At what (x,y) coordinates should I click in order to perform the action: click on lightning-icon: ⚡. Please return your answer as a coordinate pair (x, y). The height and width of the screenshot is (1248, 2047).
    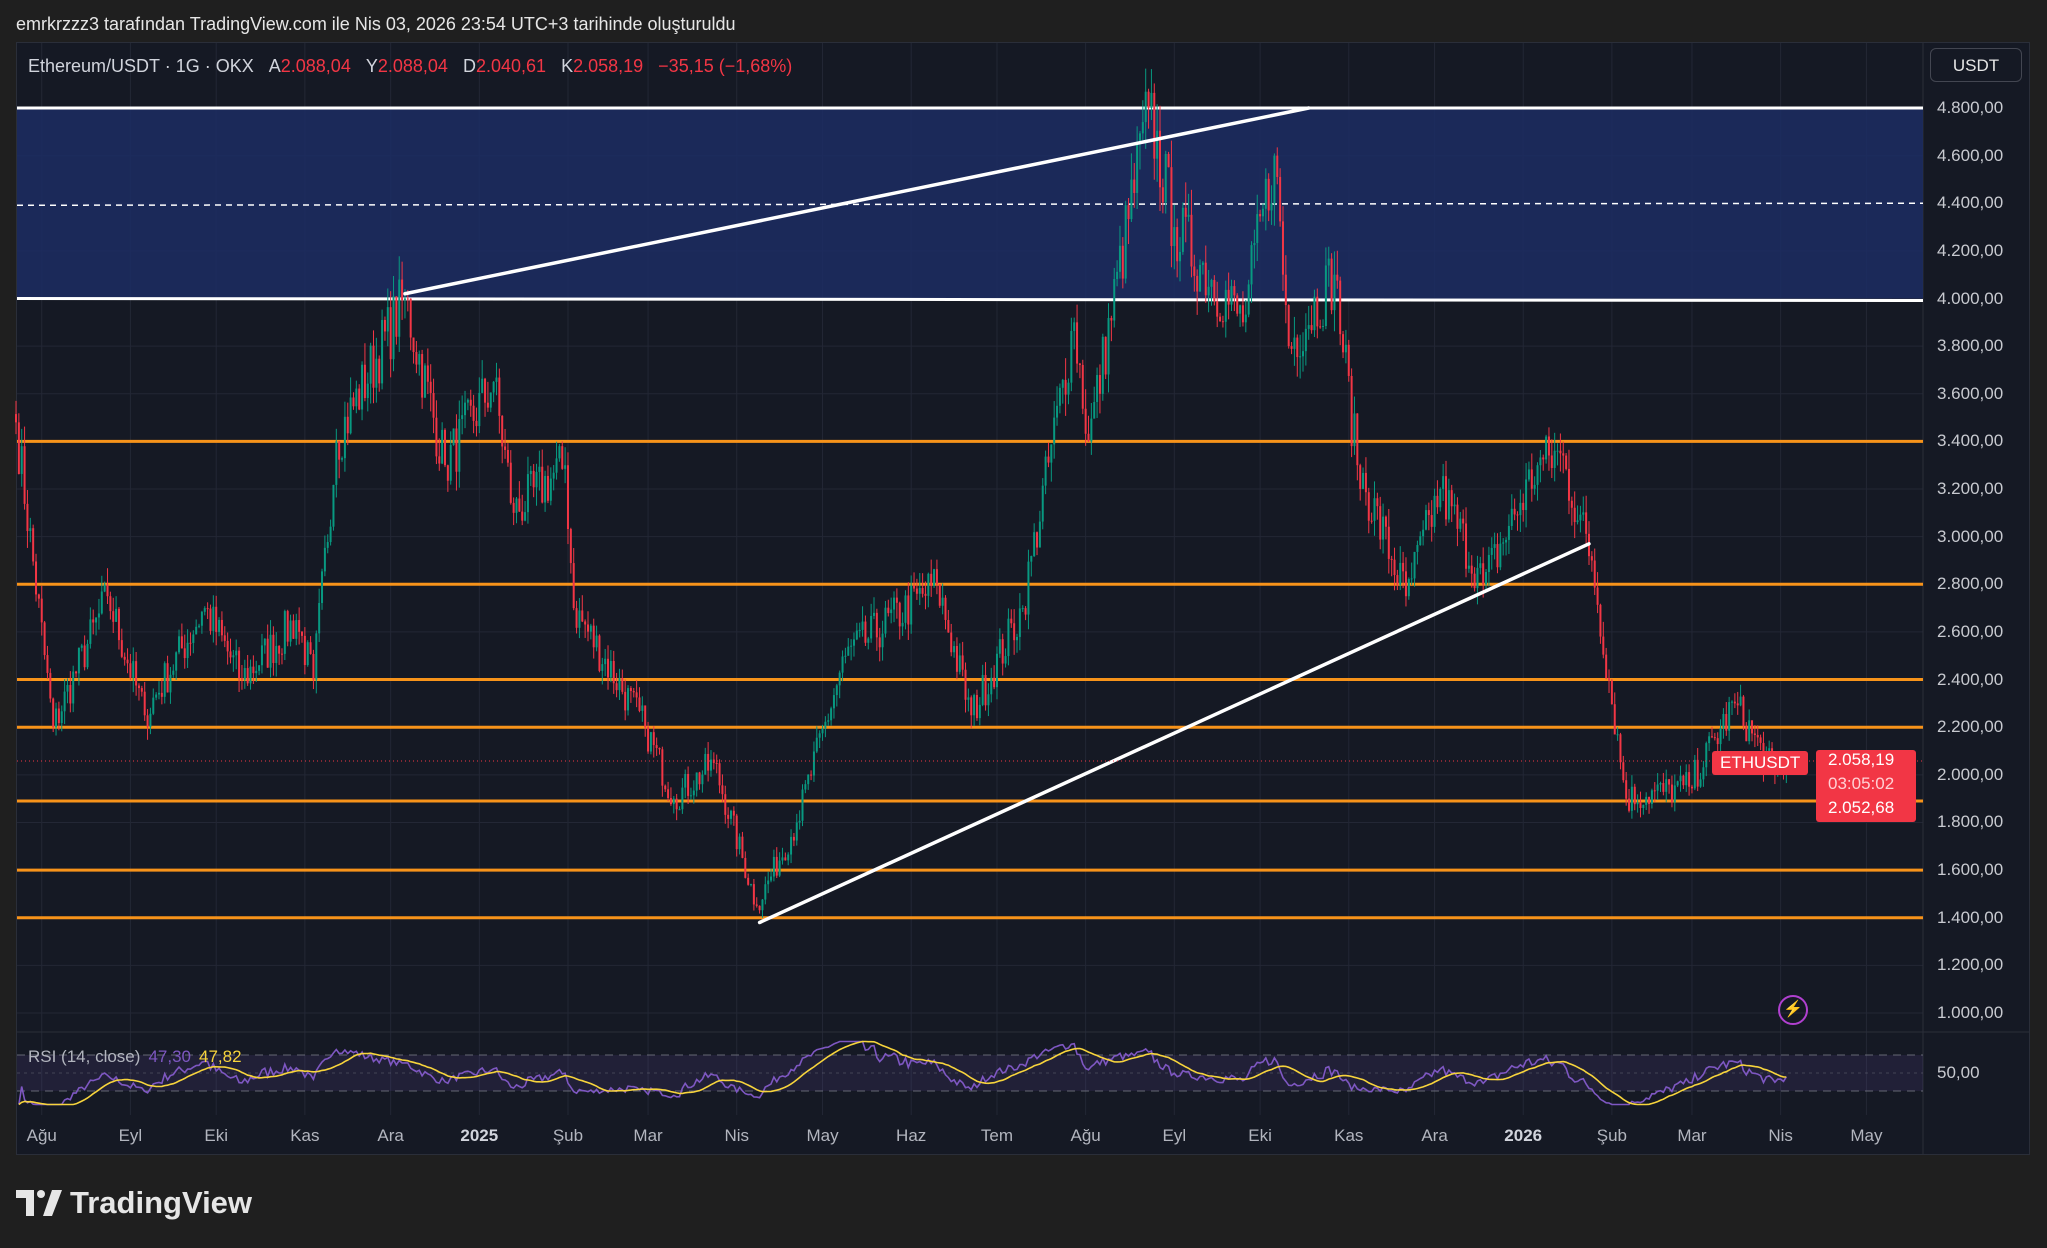
    Looking at the image, I should click on (1793, 1010).